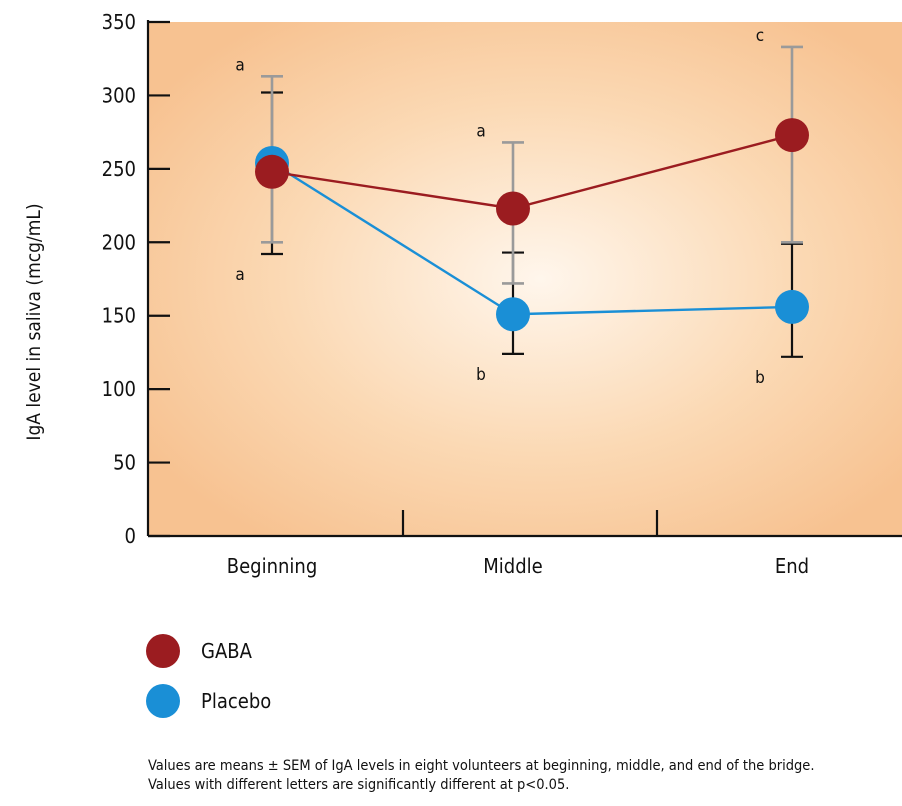 This screenshot has width=902, height=806. I want to click on gaba-sig-letter-2: c, so click(760, 36).